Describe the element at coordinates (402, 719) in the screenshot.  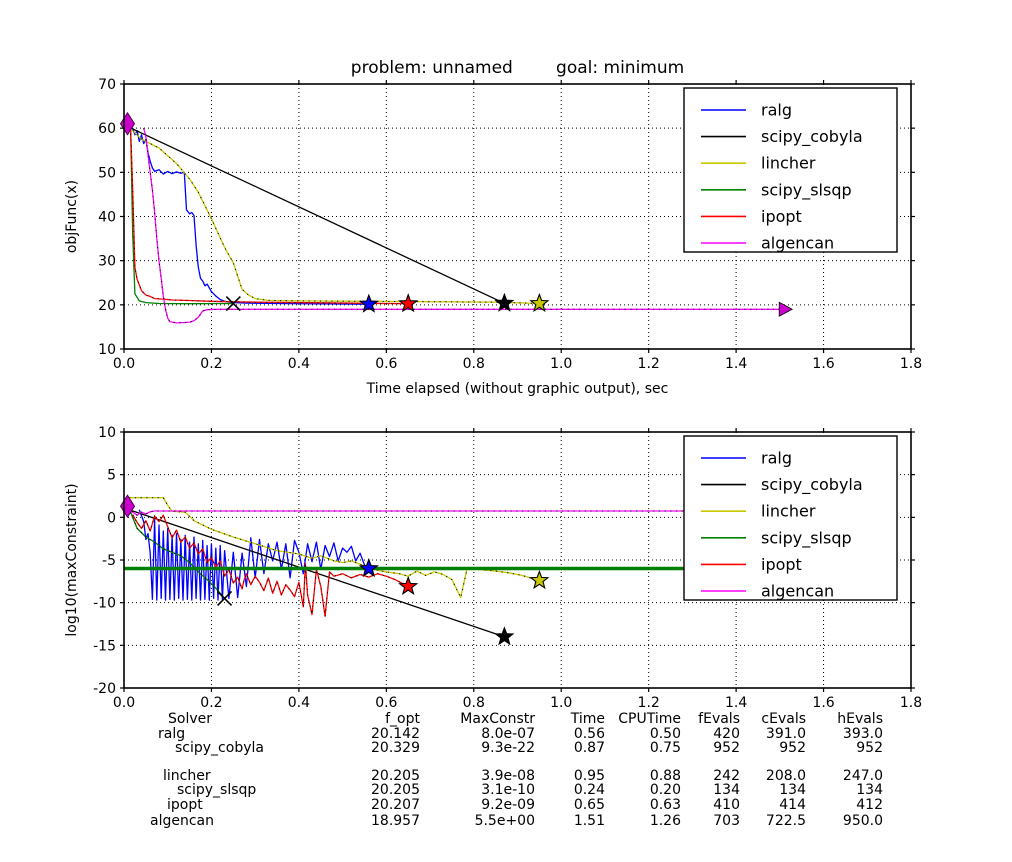
I see `table-cell: f_opt` at that location.